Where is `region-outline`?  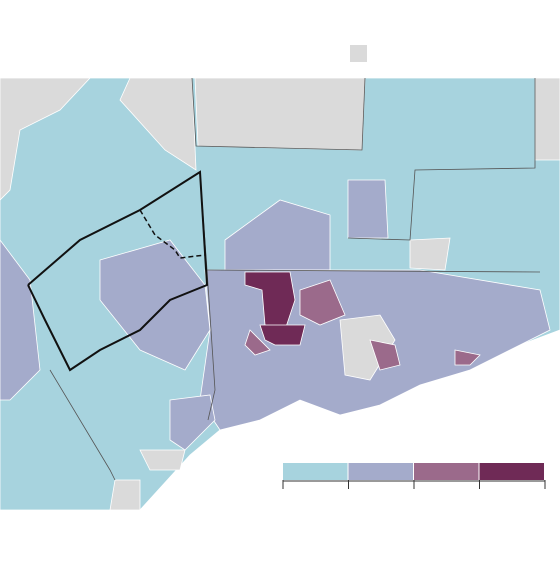 region-outline is located at coordinates (118, 271).